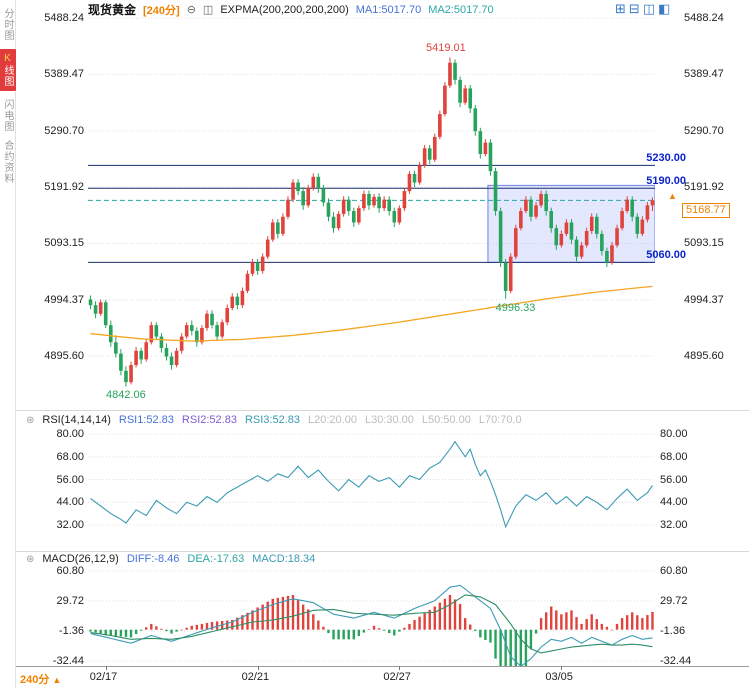  What do you see at coordinates (161, 10) in the screenshot?
I see `period-label: [240分]` at bounding box center [161, 10].